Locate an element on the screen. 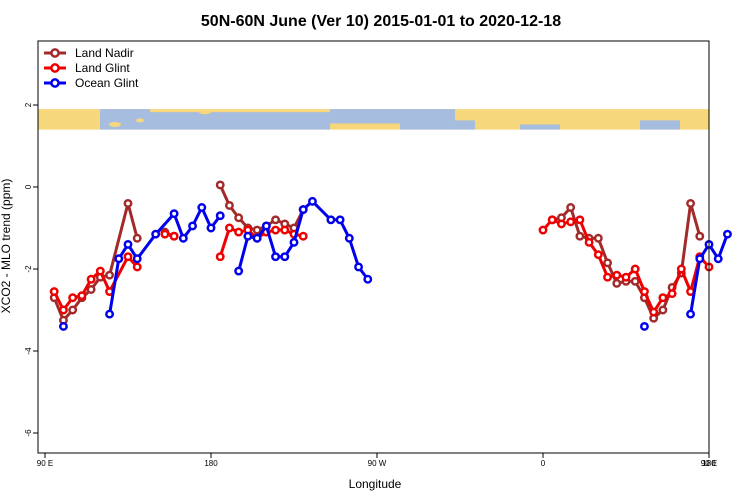  y-tick-label: 2 is located at coordinates (28, 104).